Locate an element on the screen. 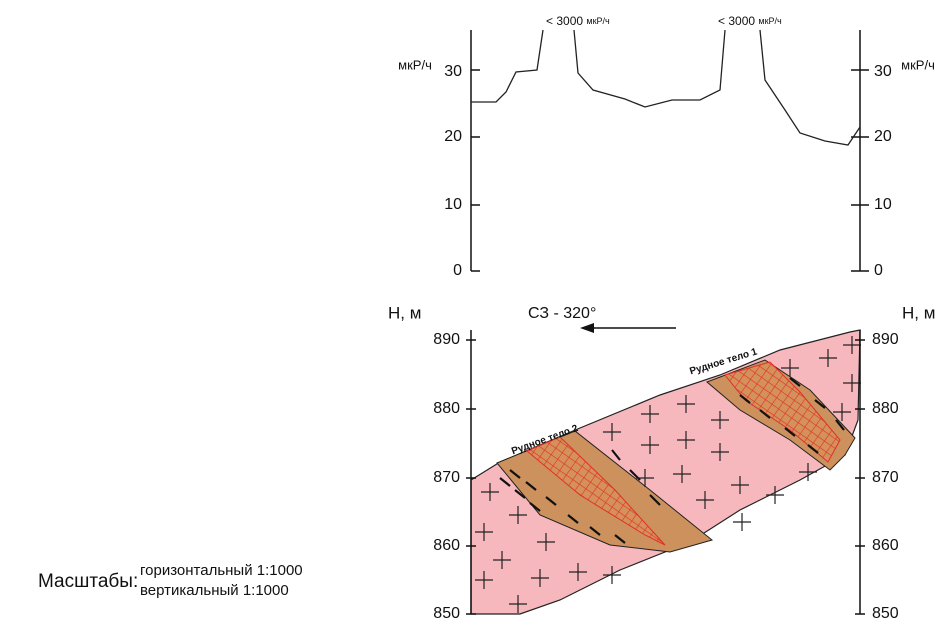  scale-vertical: вертикальный 1:1000 is located at coordinates (214, 590).